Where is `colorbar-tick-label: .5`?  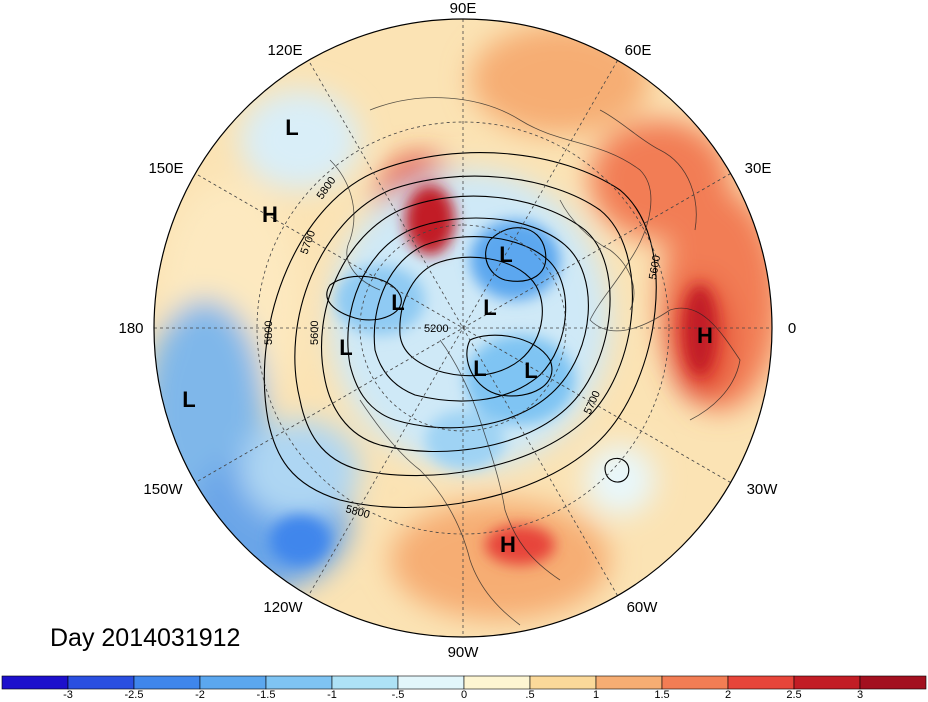 colorbar-tick-label: .5 is located at coordinates (529, 695).